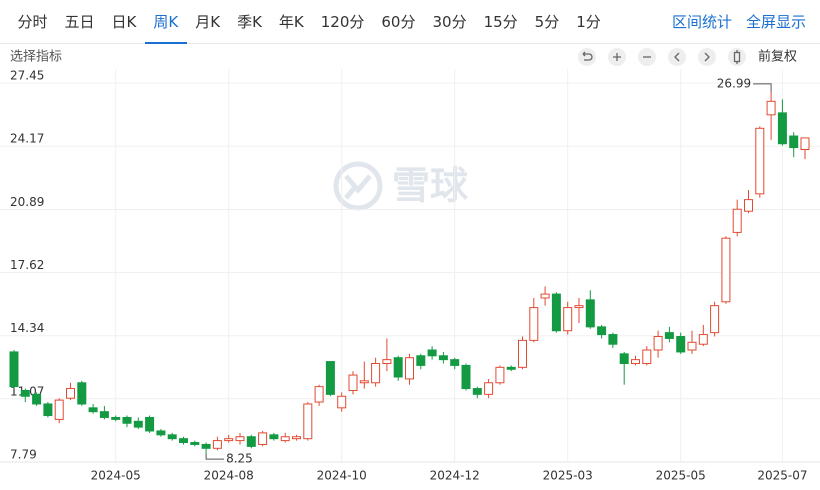 The height and width of the screenshot is (490, 820). I want to click on period-tab: 周K, so click(165, 22).